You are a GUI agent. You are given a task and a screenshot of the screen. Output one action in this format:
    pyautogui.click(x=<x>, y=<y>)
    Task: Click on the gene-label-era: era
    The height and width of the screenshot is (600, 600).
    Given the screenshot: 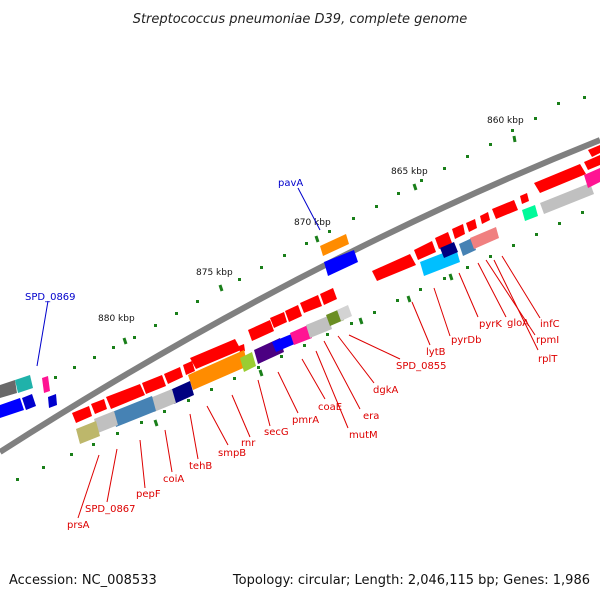 What is the action you would take?
    pyautogui.click(x=371, y=416)
    